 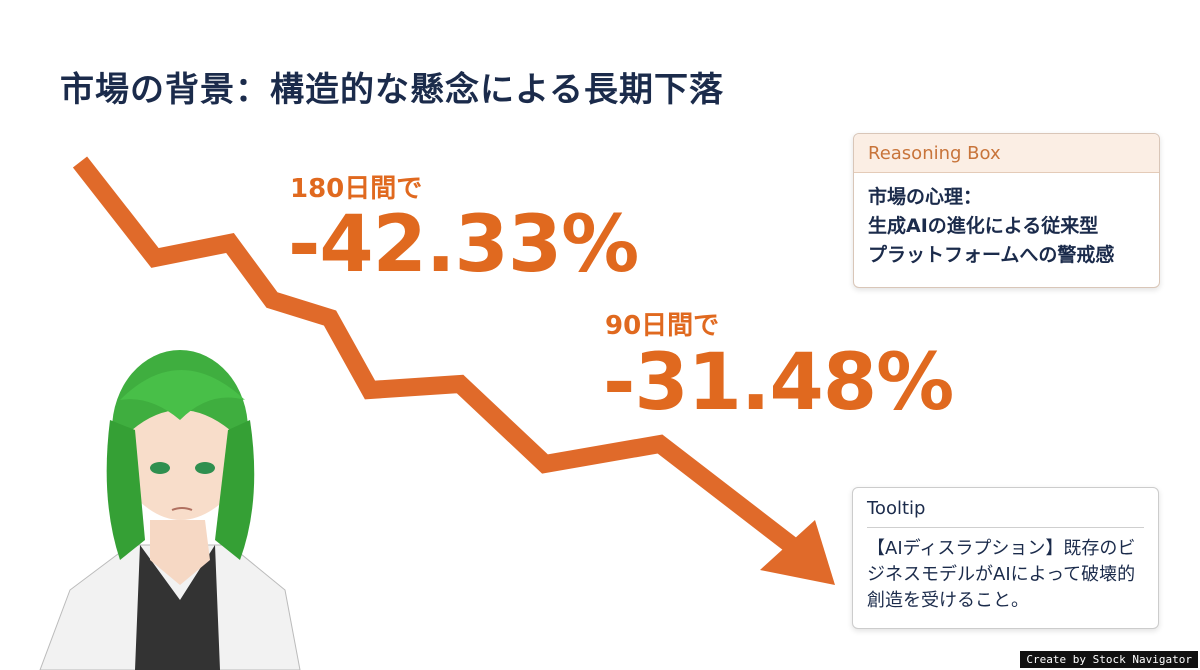 What do you see at coordinates (1005, 513) in the screenshot?
I see `tooltip-title: Tooltip` at bounding box center [1005, 513].